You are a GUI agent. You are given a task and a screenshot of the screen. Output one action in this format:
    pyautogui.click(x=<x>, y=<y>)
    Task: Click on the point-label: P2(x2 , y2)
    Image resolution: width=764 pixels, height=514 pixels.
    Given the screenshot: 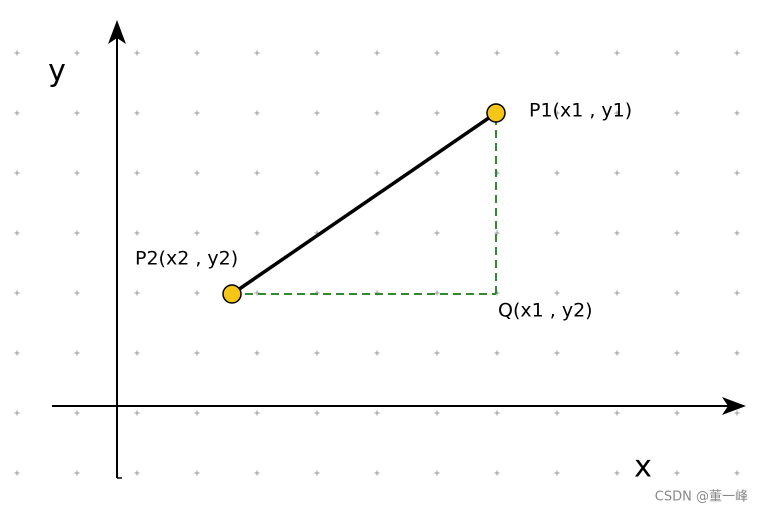 What is the action you would take?
    pyautogui.click(x=186, y=259)
    